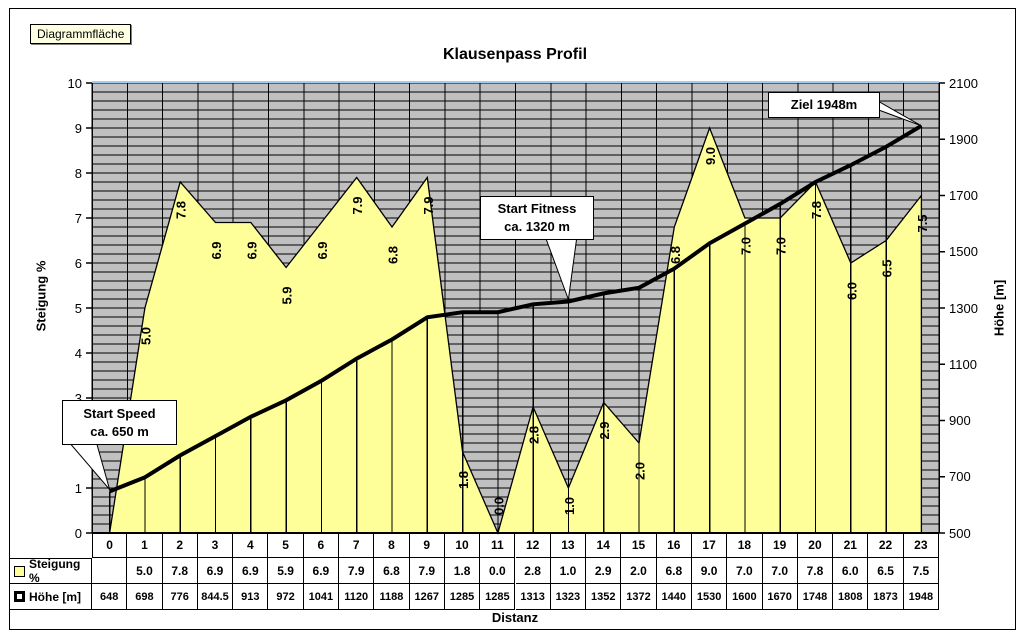 Image resolution: width=1020 pixels, height=638 pixels. Describe the element at coordinates (145, 545) in the screenshot. I see `table-category-label: 1` at that location.